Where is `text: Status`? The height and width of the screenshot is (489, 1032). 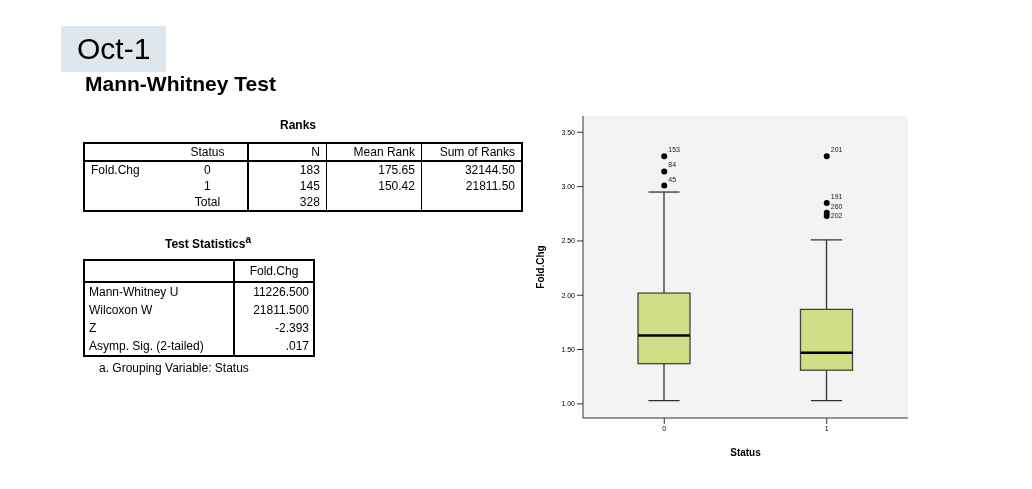 text: Status is located at coordinates (208, 152).